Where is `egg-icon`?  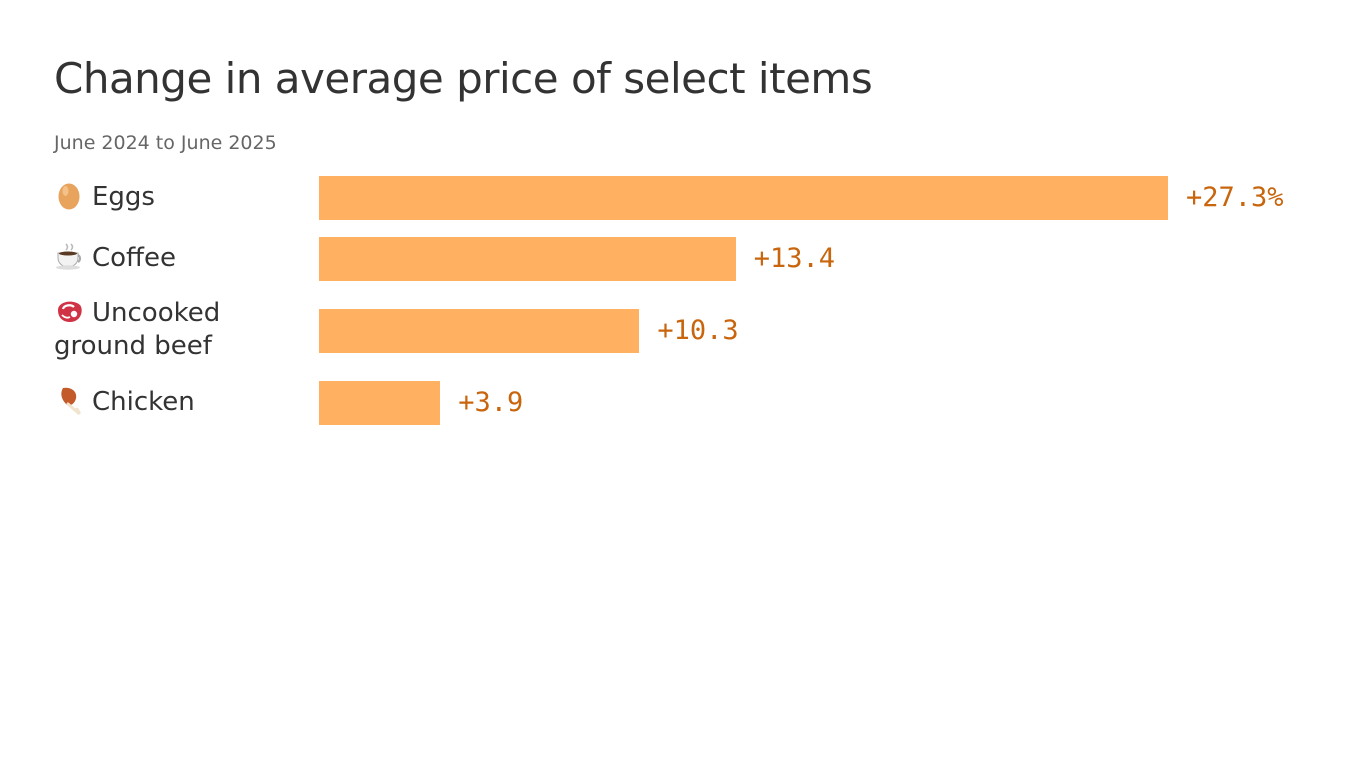 egg-icon is located at coordinates (69, 196).